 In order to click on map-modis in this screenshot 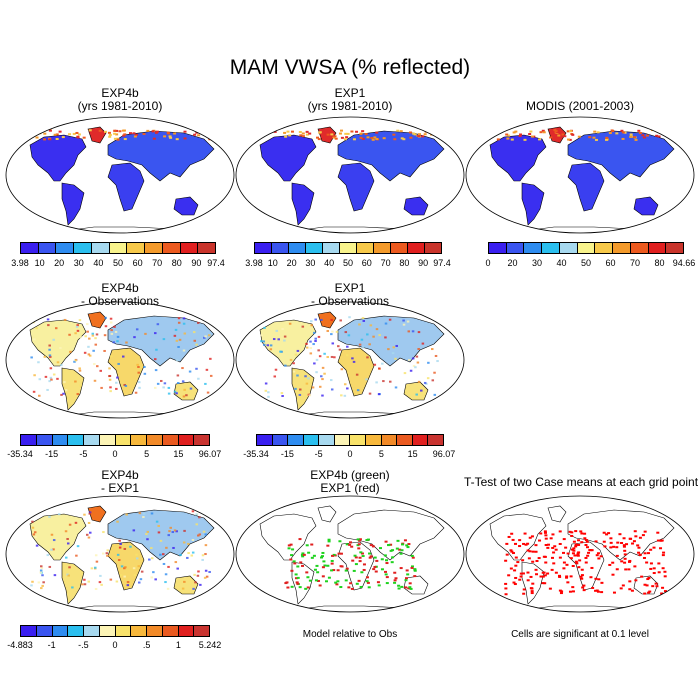, I will do `click(580, 175)`.